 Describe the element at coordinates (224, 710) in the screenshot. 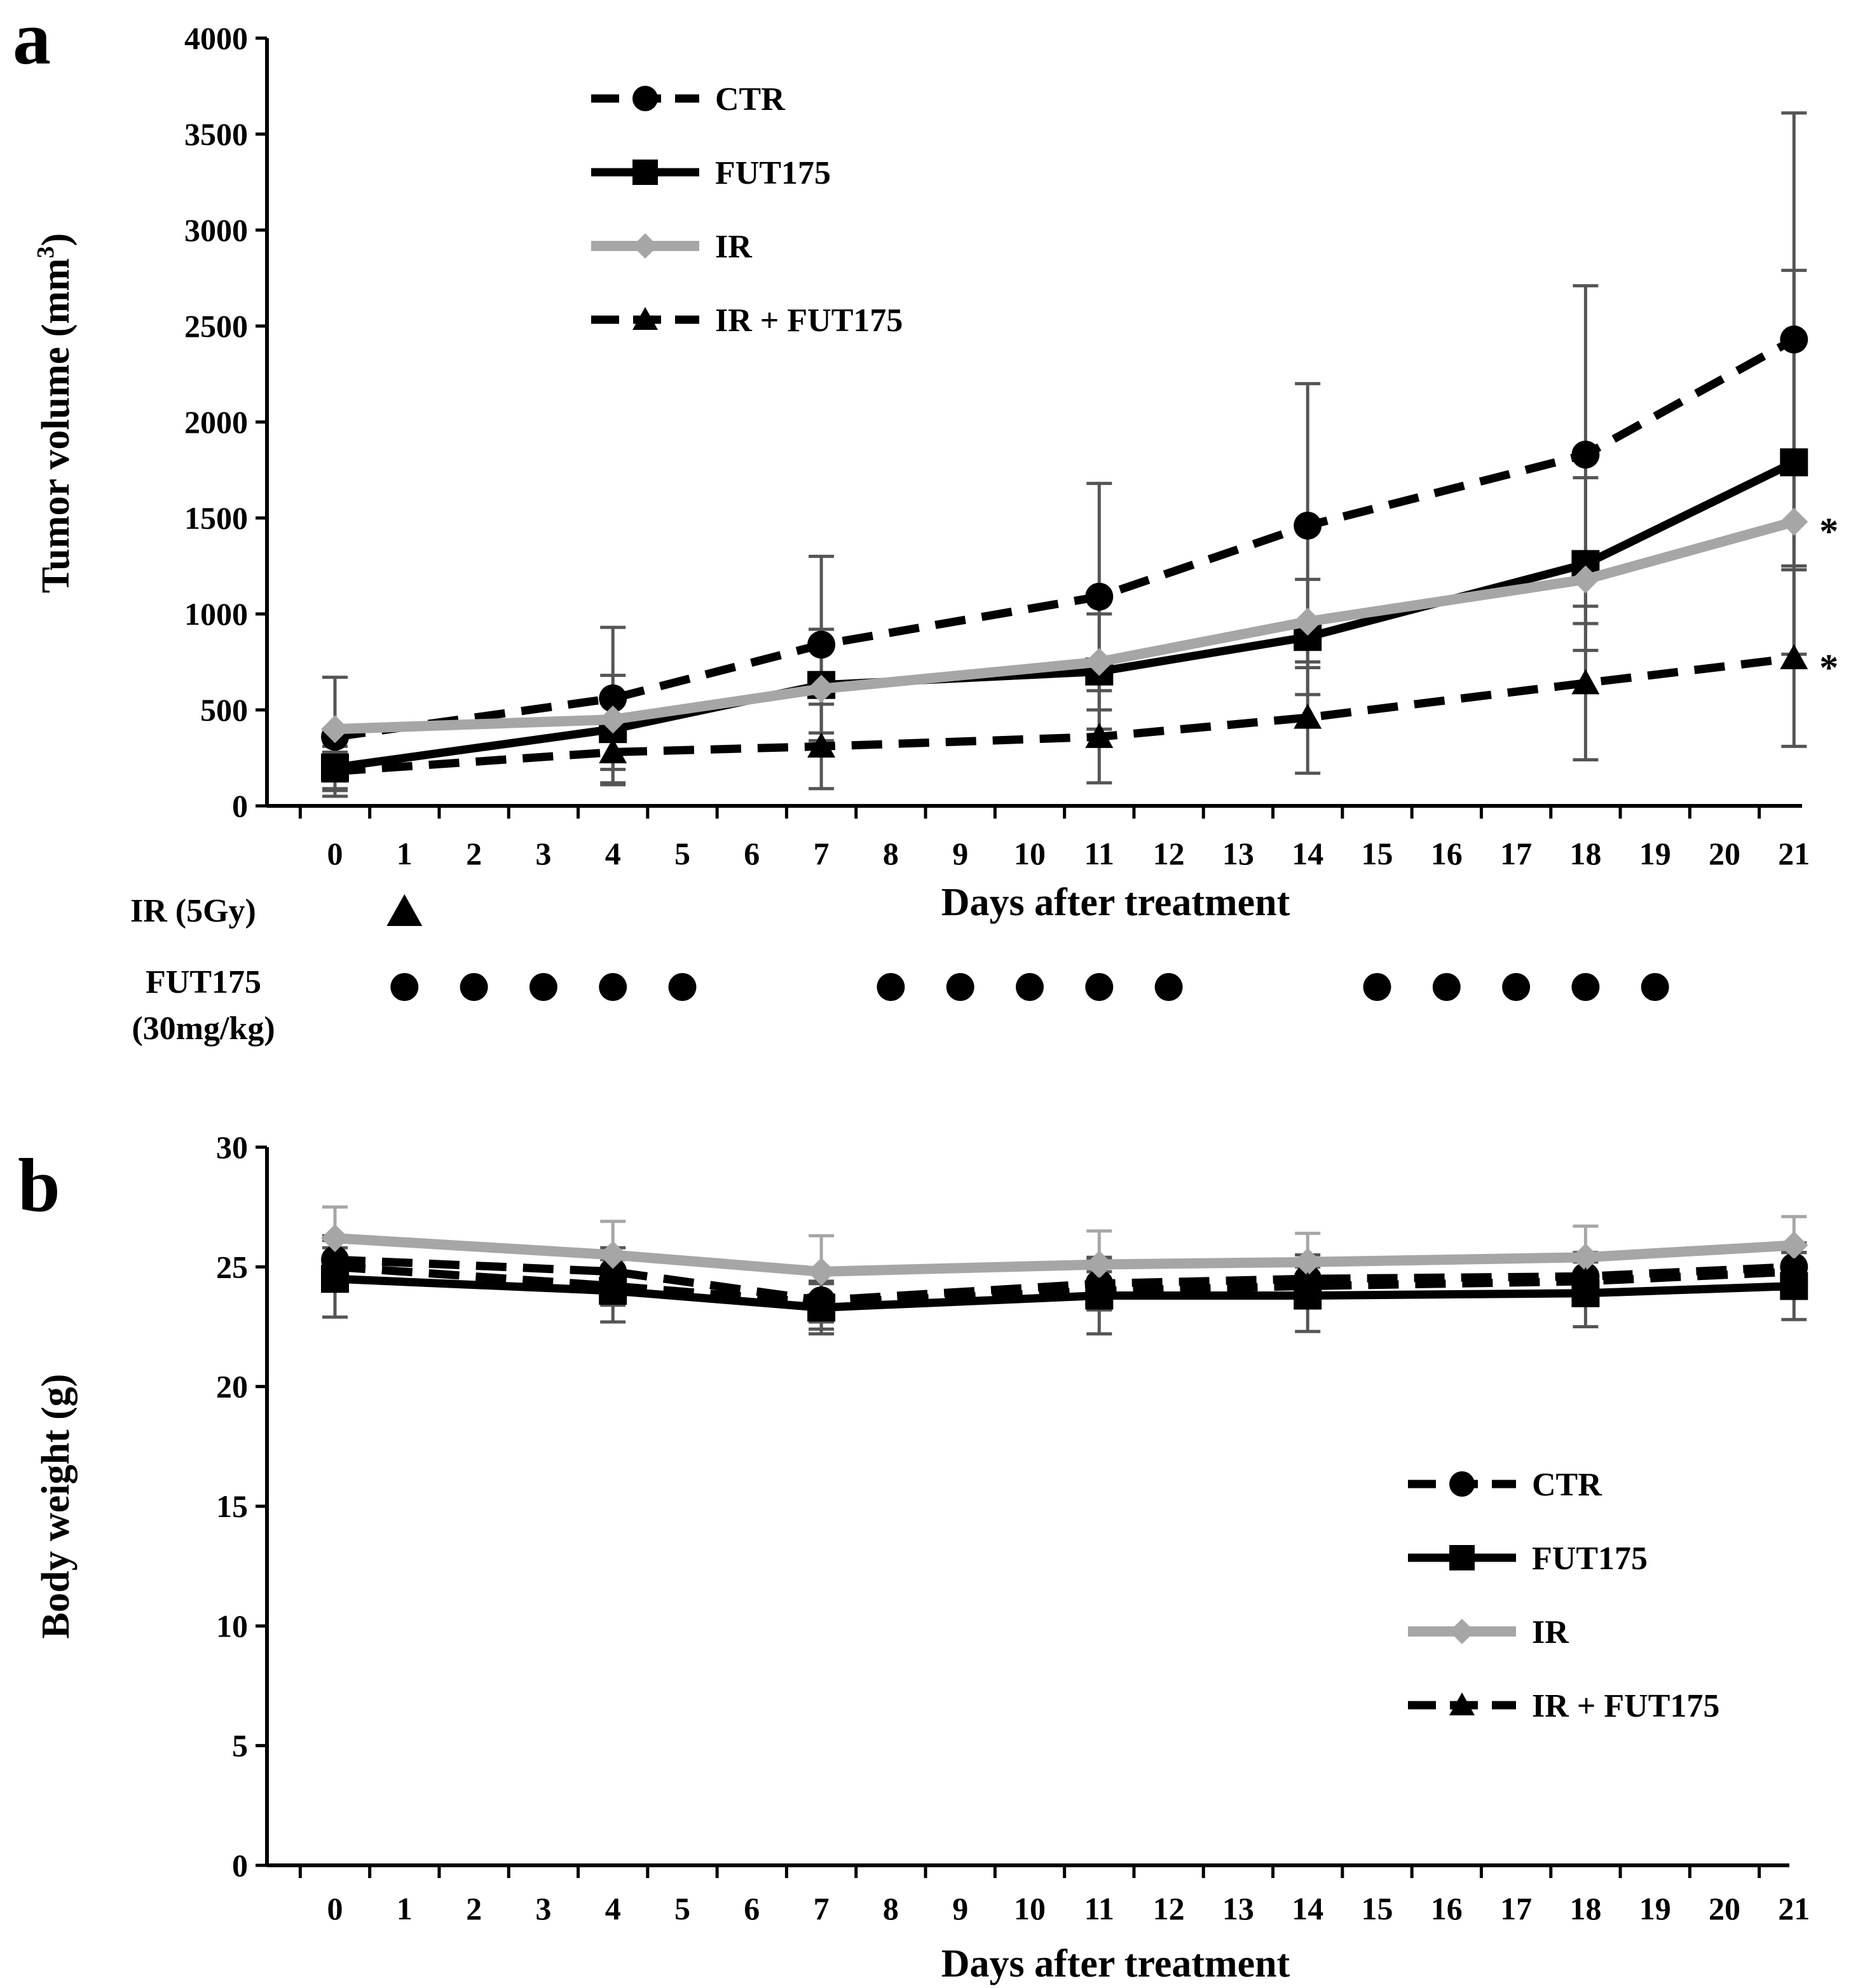

I see `y-tick-label: 500` at that location.